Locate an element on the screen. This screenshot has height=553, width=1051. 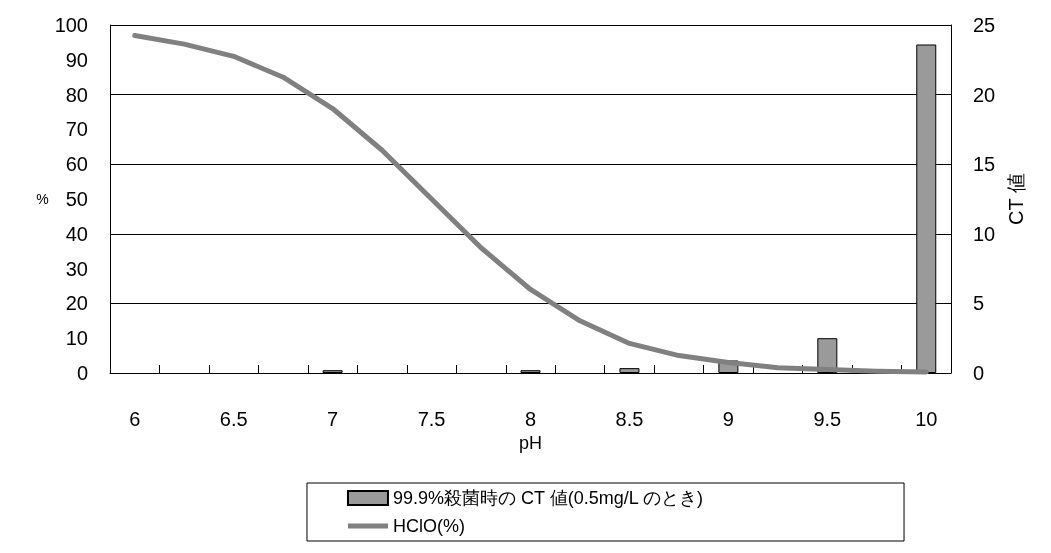
y-tick-label: 50 is located at coordinates (76, 199).